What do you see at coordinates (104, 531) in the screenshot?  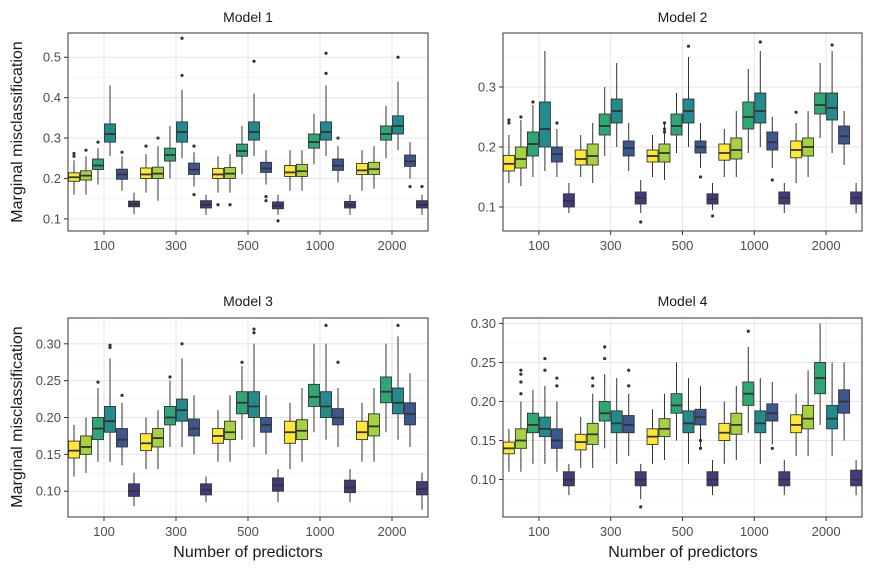 I see `x-tick-label: 100` at bounding box center [104, 531].